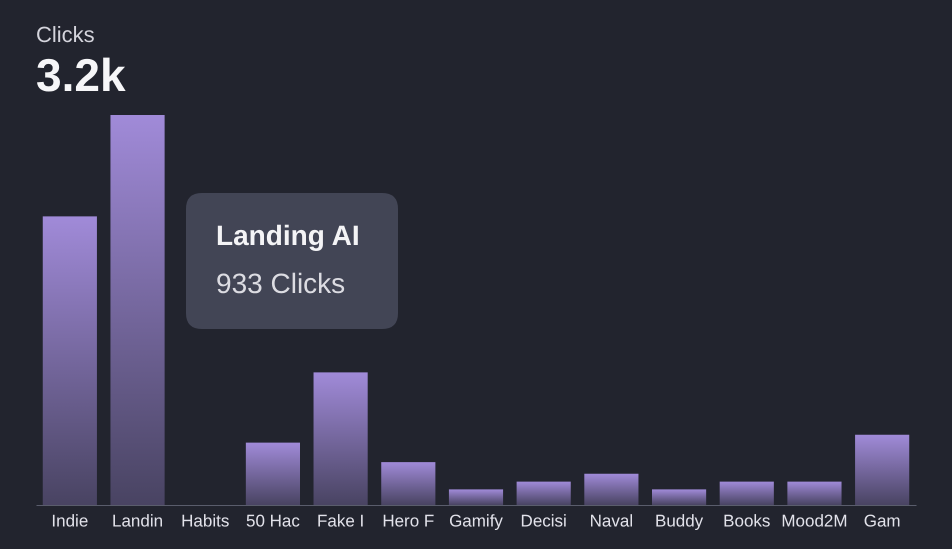  What do you see at coordinates (288, 235) in the screenshot?
I see `annotation: Landing AI` at bounding box center [288, 235].